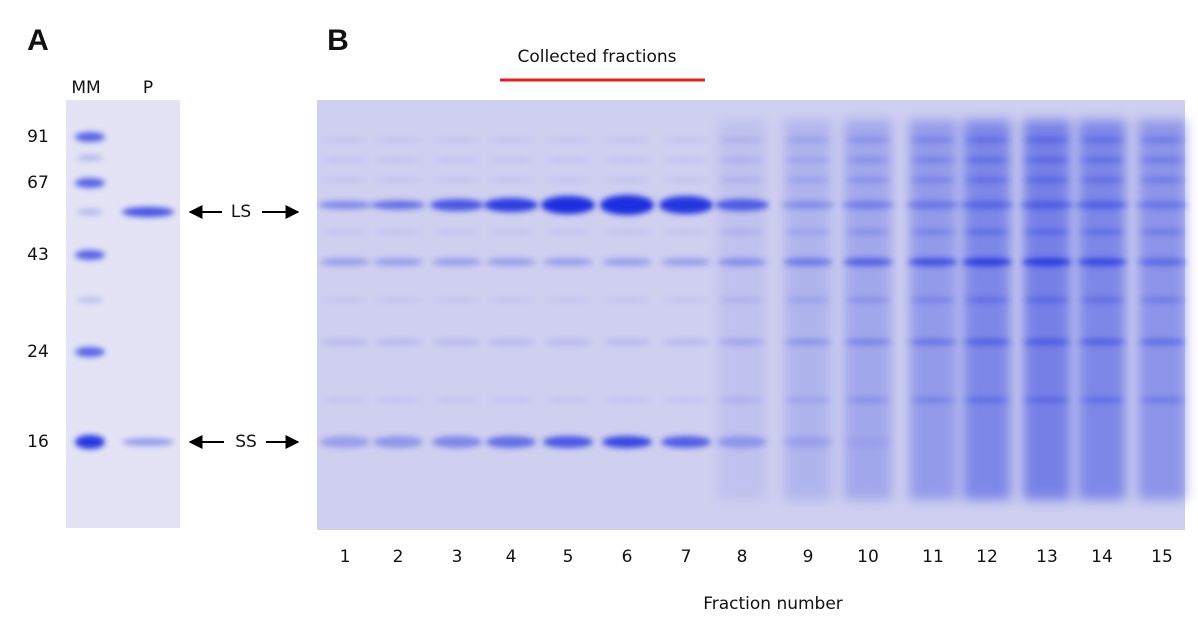  Describe the element at coordinates (38, 255) in the screenshot. I see `marker-label: 43` at that location.